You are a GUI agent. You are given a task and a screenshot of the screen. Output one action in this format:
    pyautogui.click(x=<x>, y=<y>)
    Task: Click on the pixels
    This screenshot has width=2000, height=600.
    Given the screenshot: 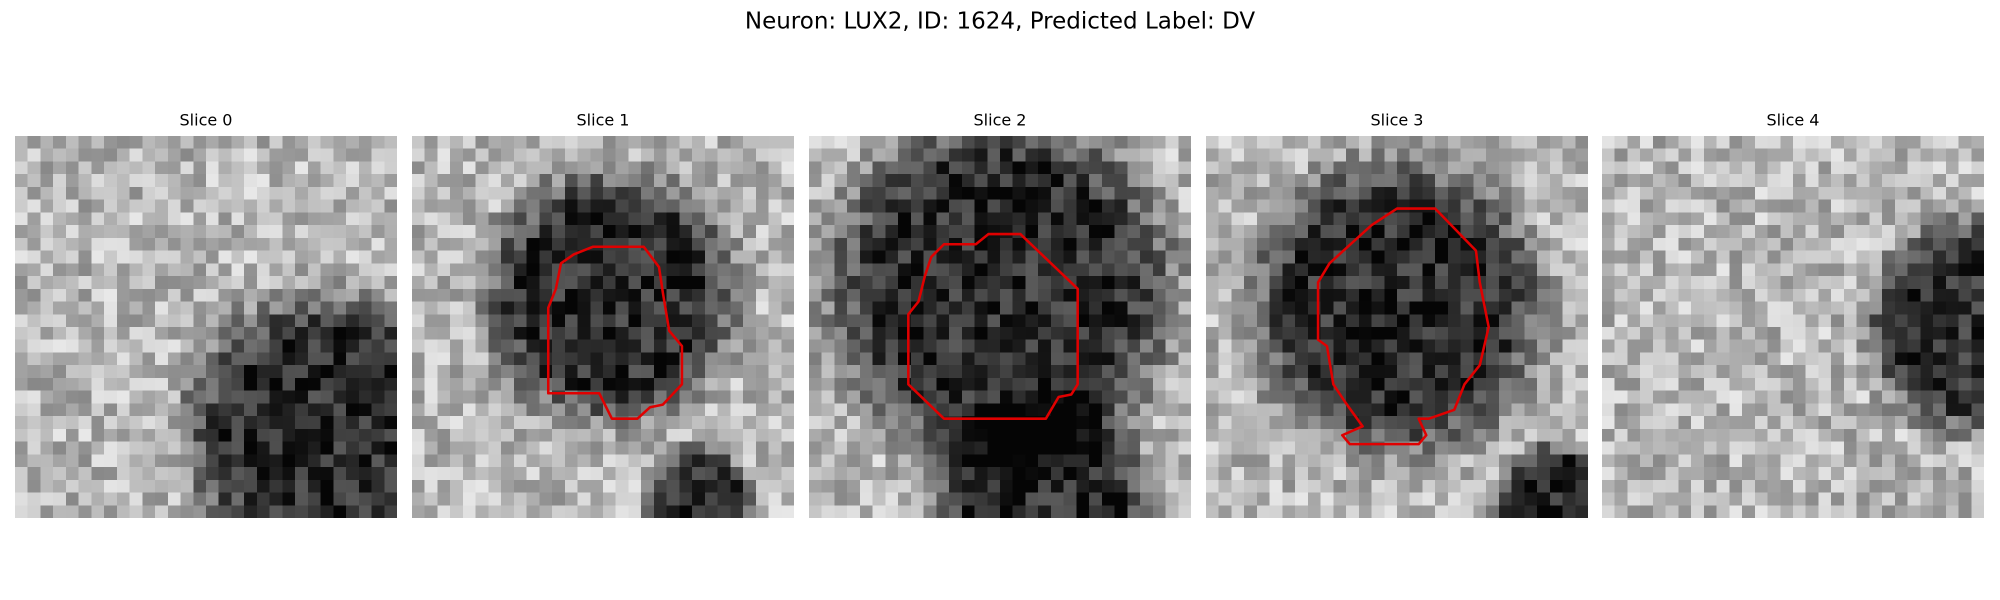 What is the action you would take?
    pyautogui.click(x=1397, y=327)
    